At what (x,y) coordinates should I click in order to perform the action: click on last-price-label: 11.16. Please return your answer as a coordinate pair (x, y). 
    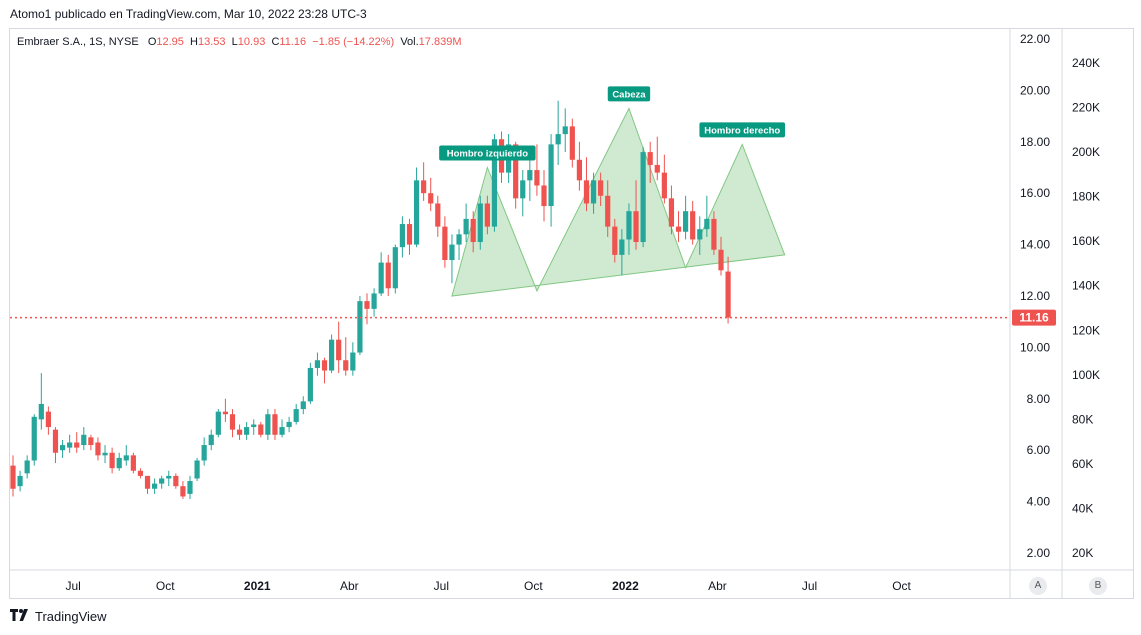
    Looking at the image, I should click on (1034, 318).